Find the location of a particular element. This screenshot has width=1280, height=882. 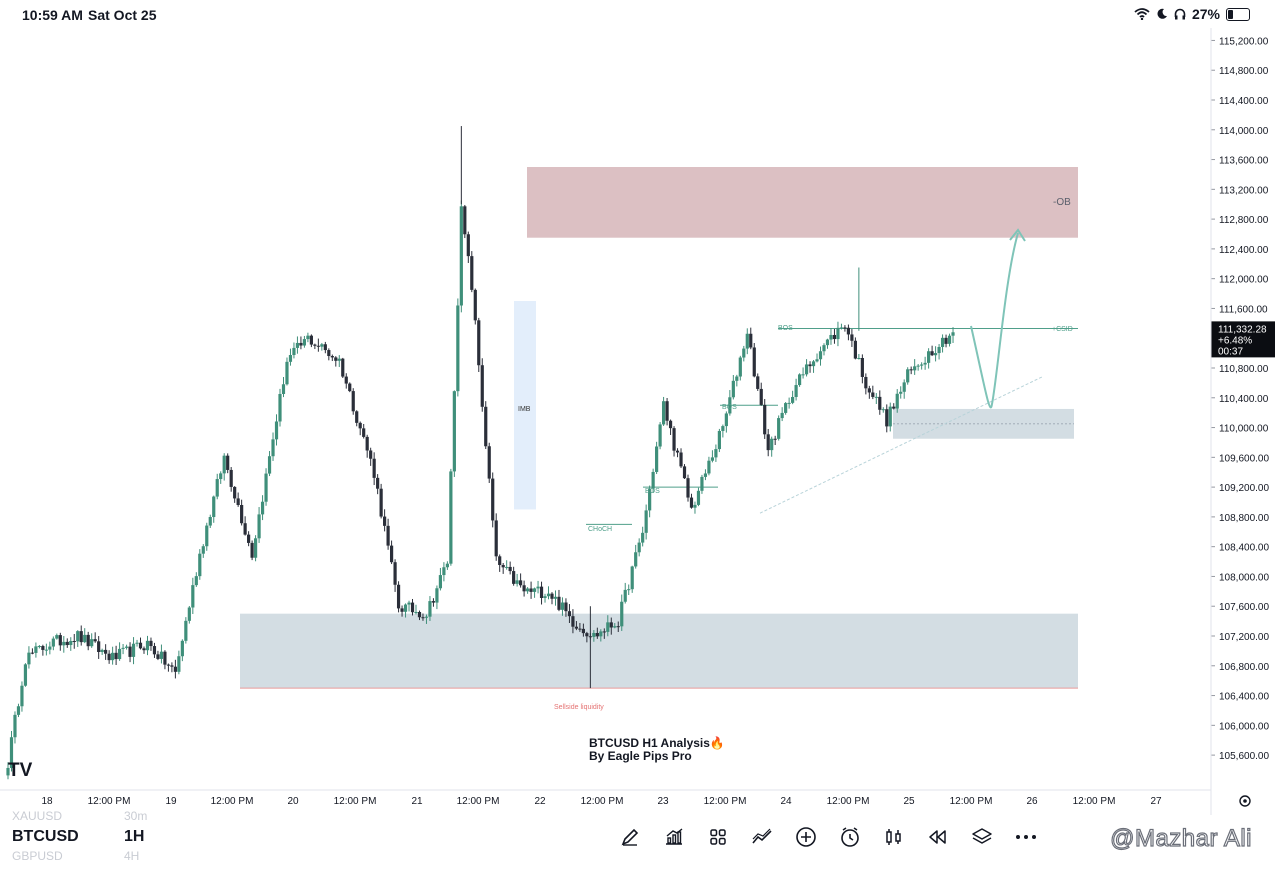

watchlist-ghost-symbol-1: XAUUSD is located at coordinates (37, 816).